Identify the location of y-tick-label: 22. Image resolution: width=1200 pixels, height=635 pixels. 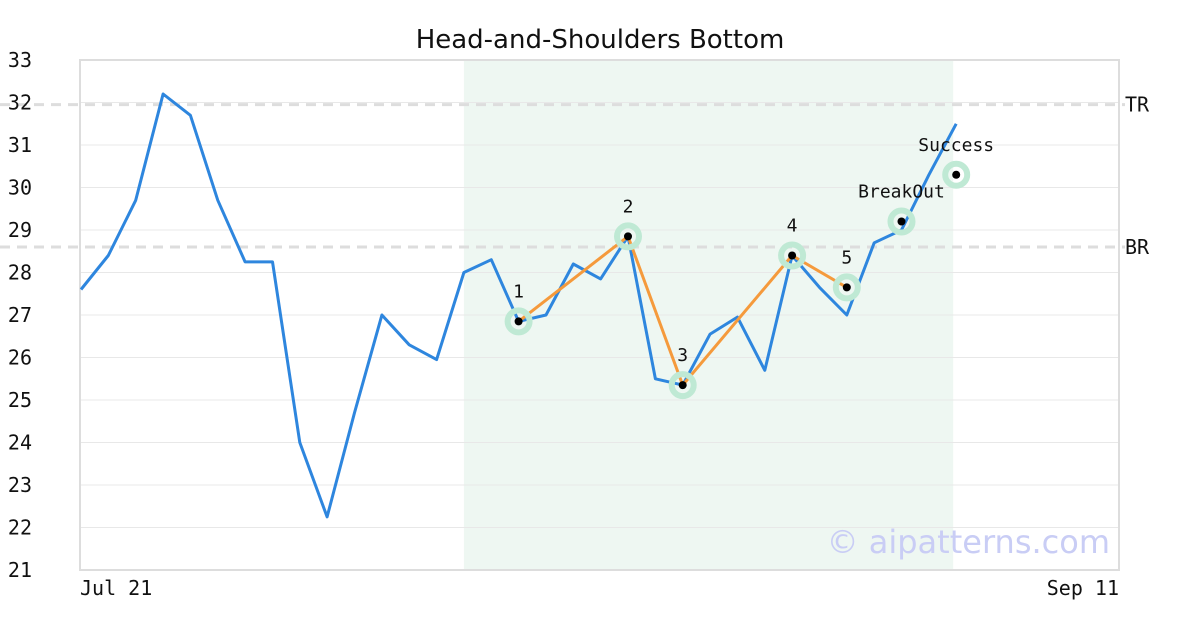
(20, 528).